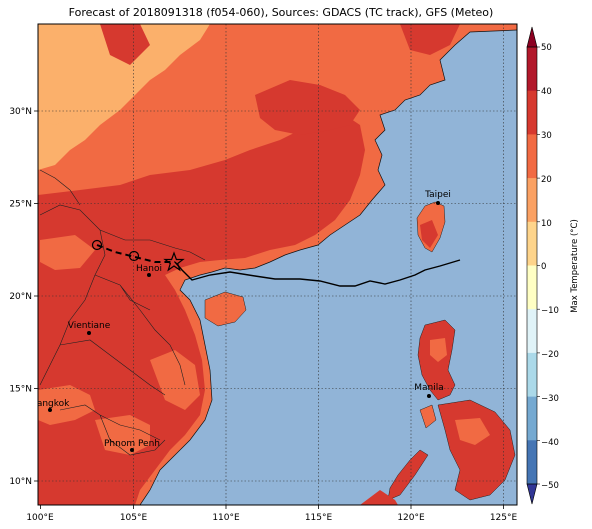 Image resolution: width=592 pixels, height=529 pixels. Describe the element at coordinates (226, 518) in the screenshot. I see `lon-tick-label: 110°E` at that location.